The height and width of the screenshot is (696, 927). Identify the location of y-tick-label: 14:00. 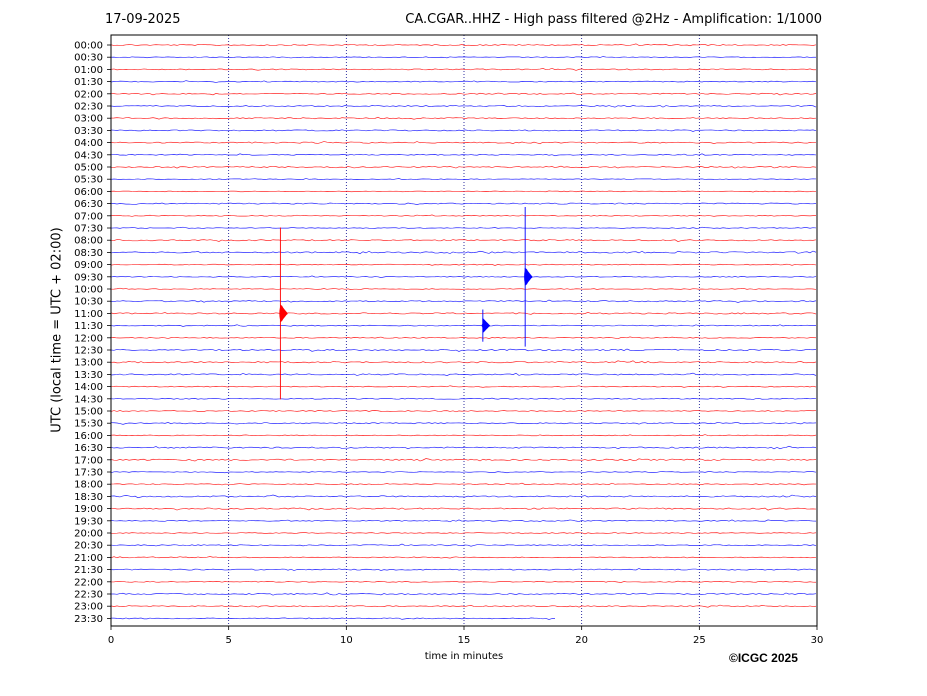
(88, 387).